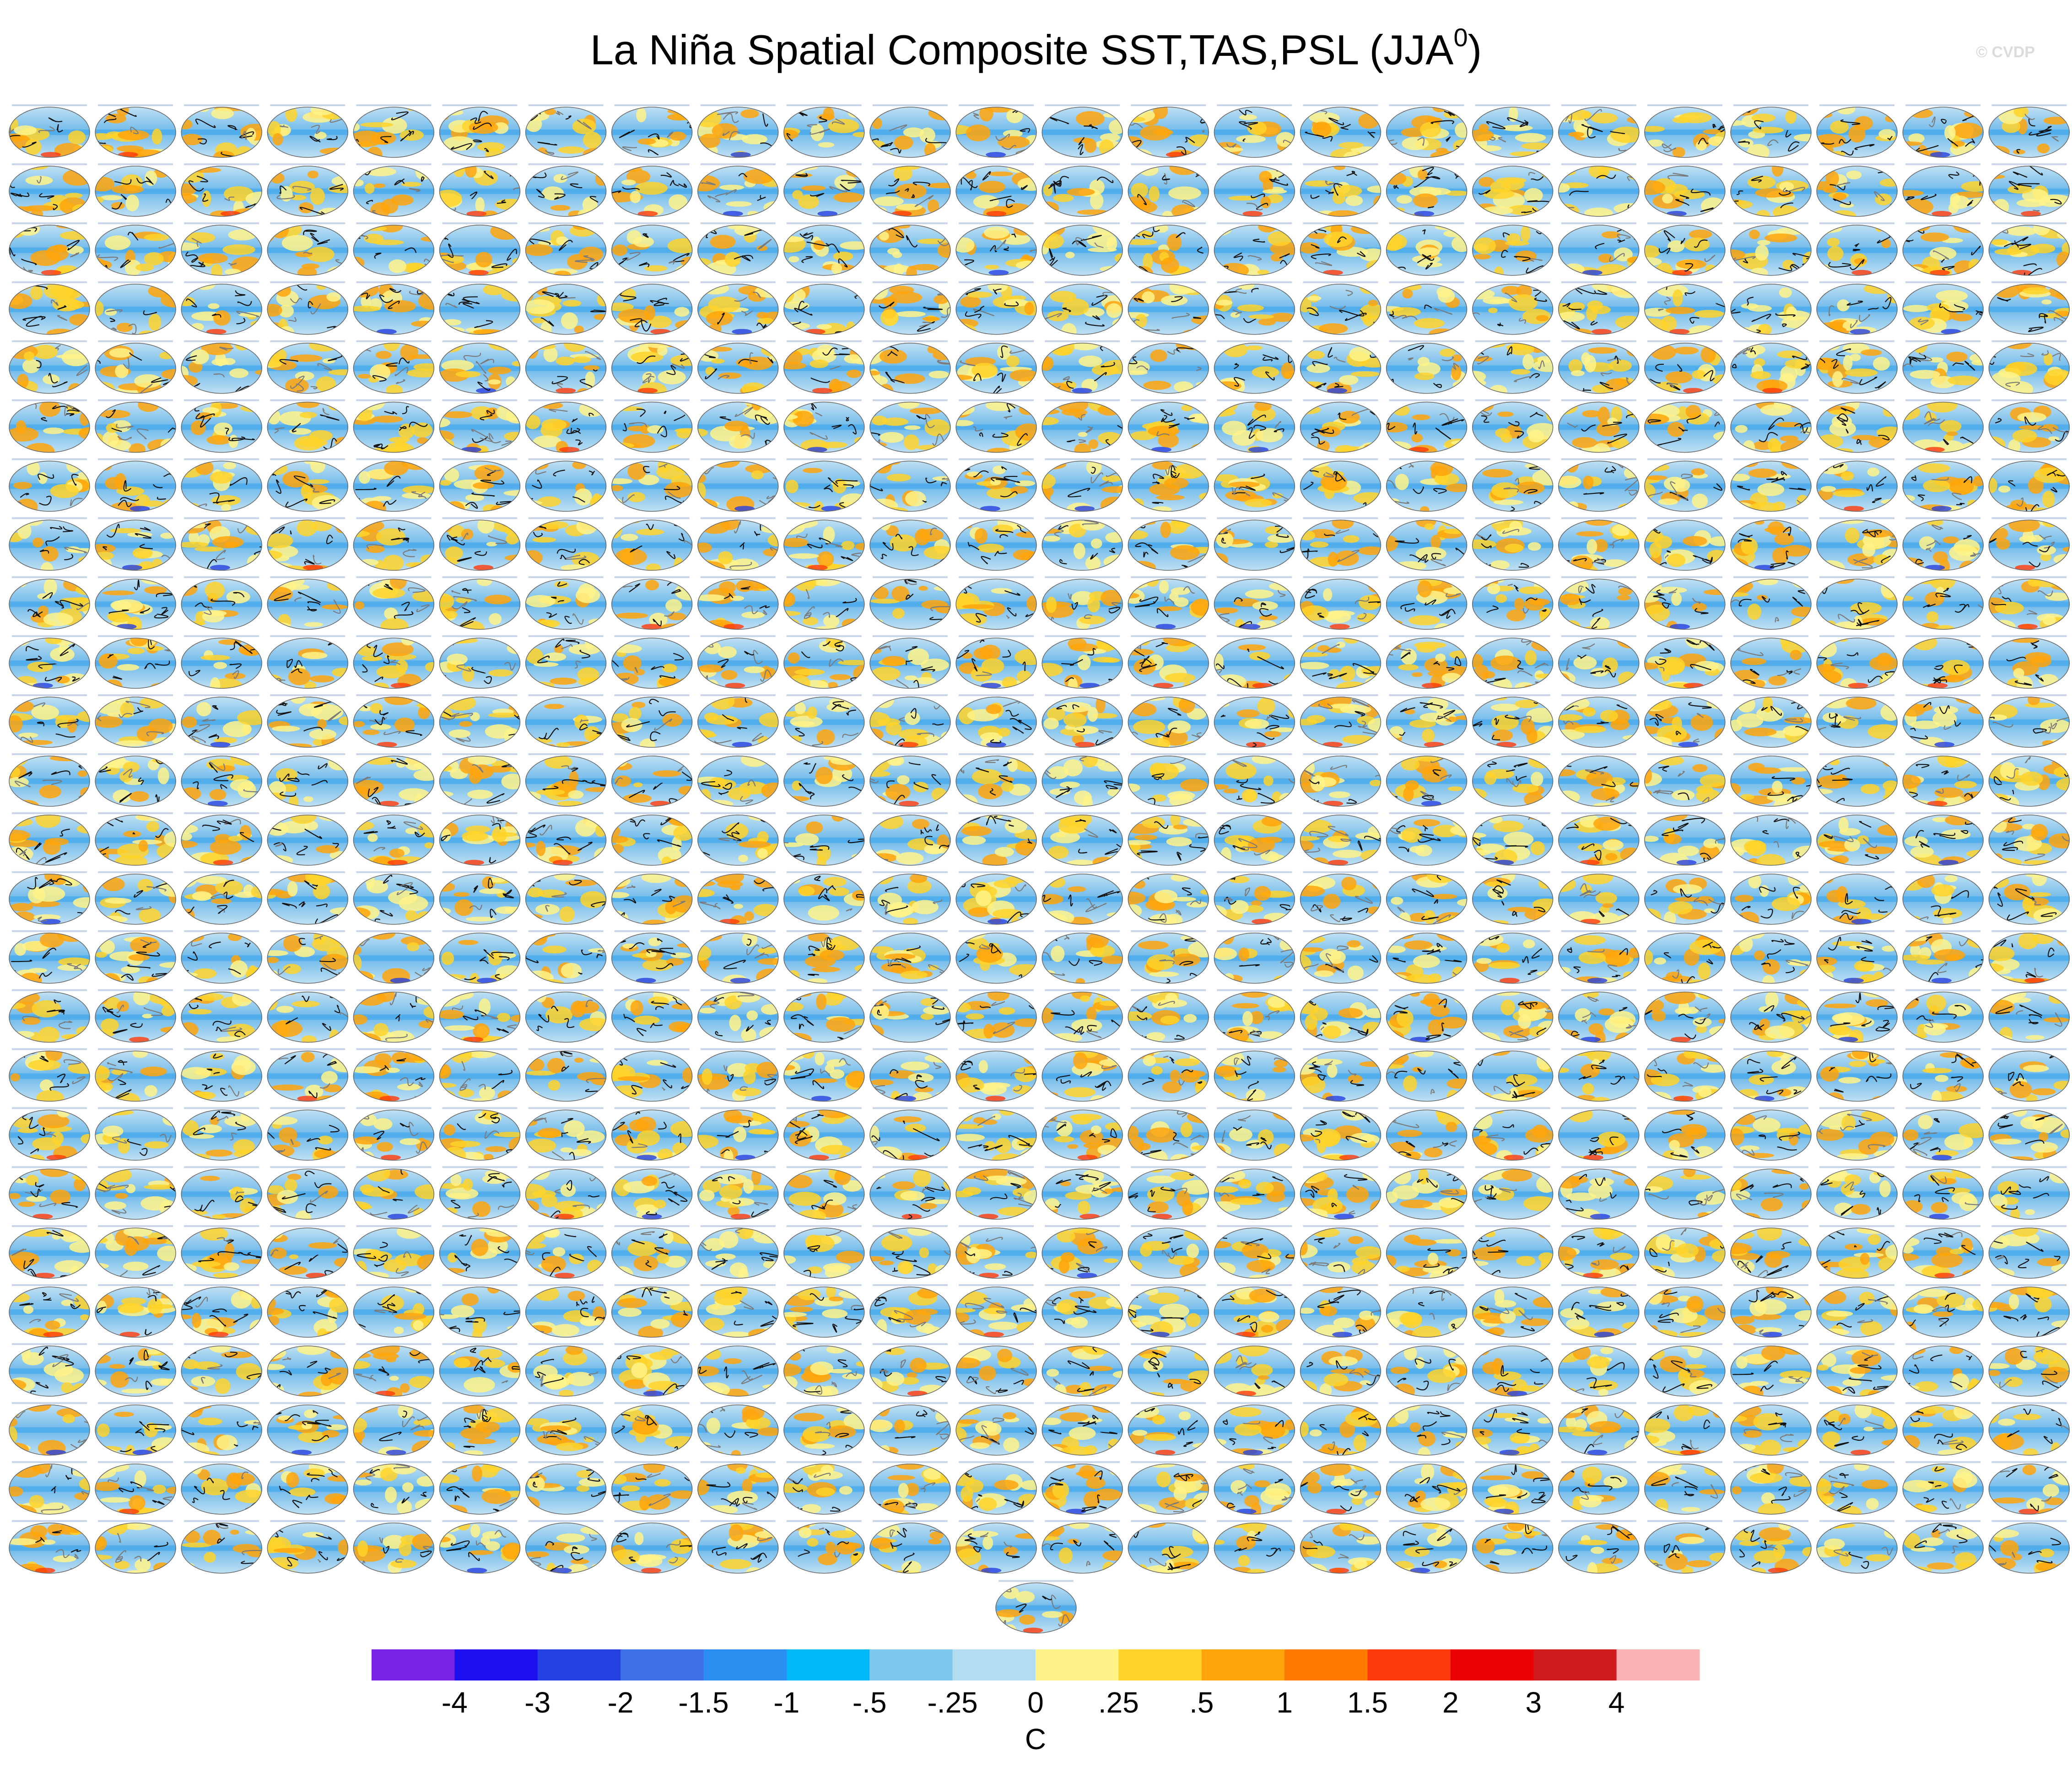 The width and height of the screenshot is (2072, 1767). What do you see at coordinates (1616, 1702) in the screenshot?
I see `colorbar-tick-label: 4` at bounding box center [1616, 1702].